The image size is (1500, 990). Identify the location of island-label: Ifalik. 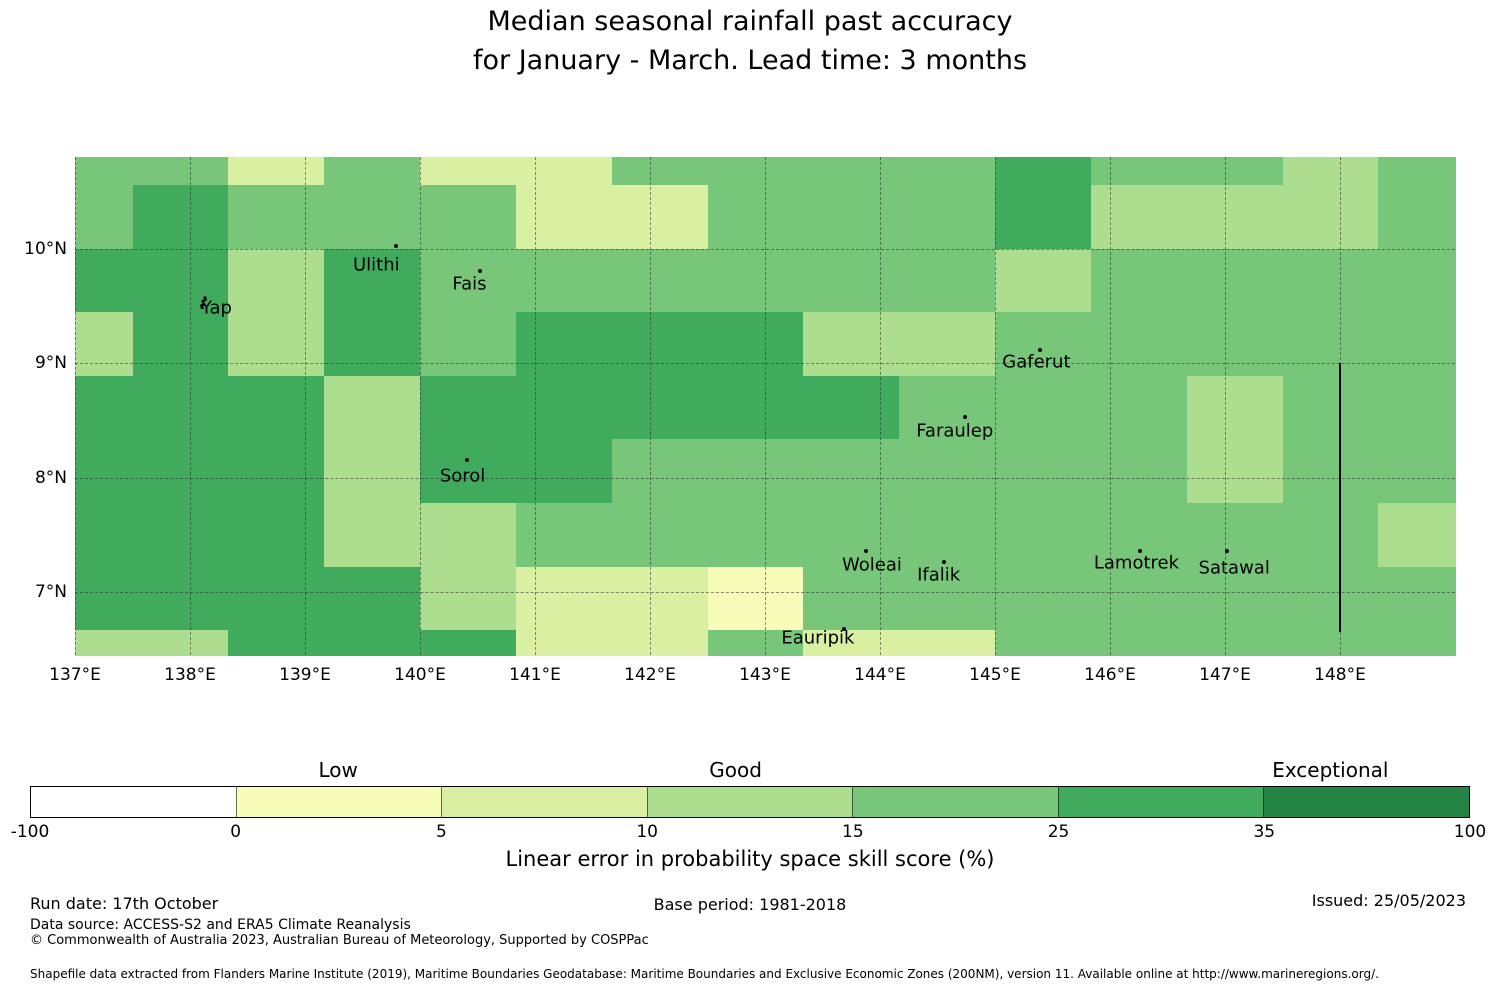
(939, 575).